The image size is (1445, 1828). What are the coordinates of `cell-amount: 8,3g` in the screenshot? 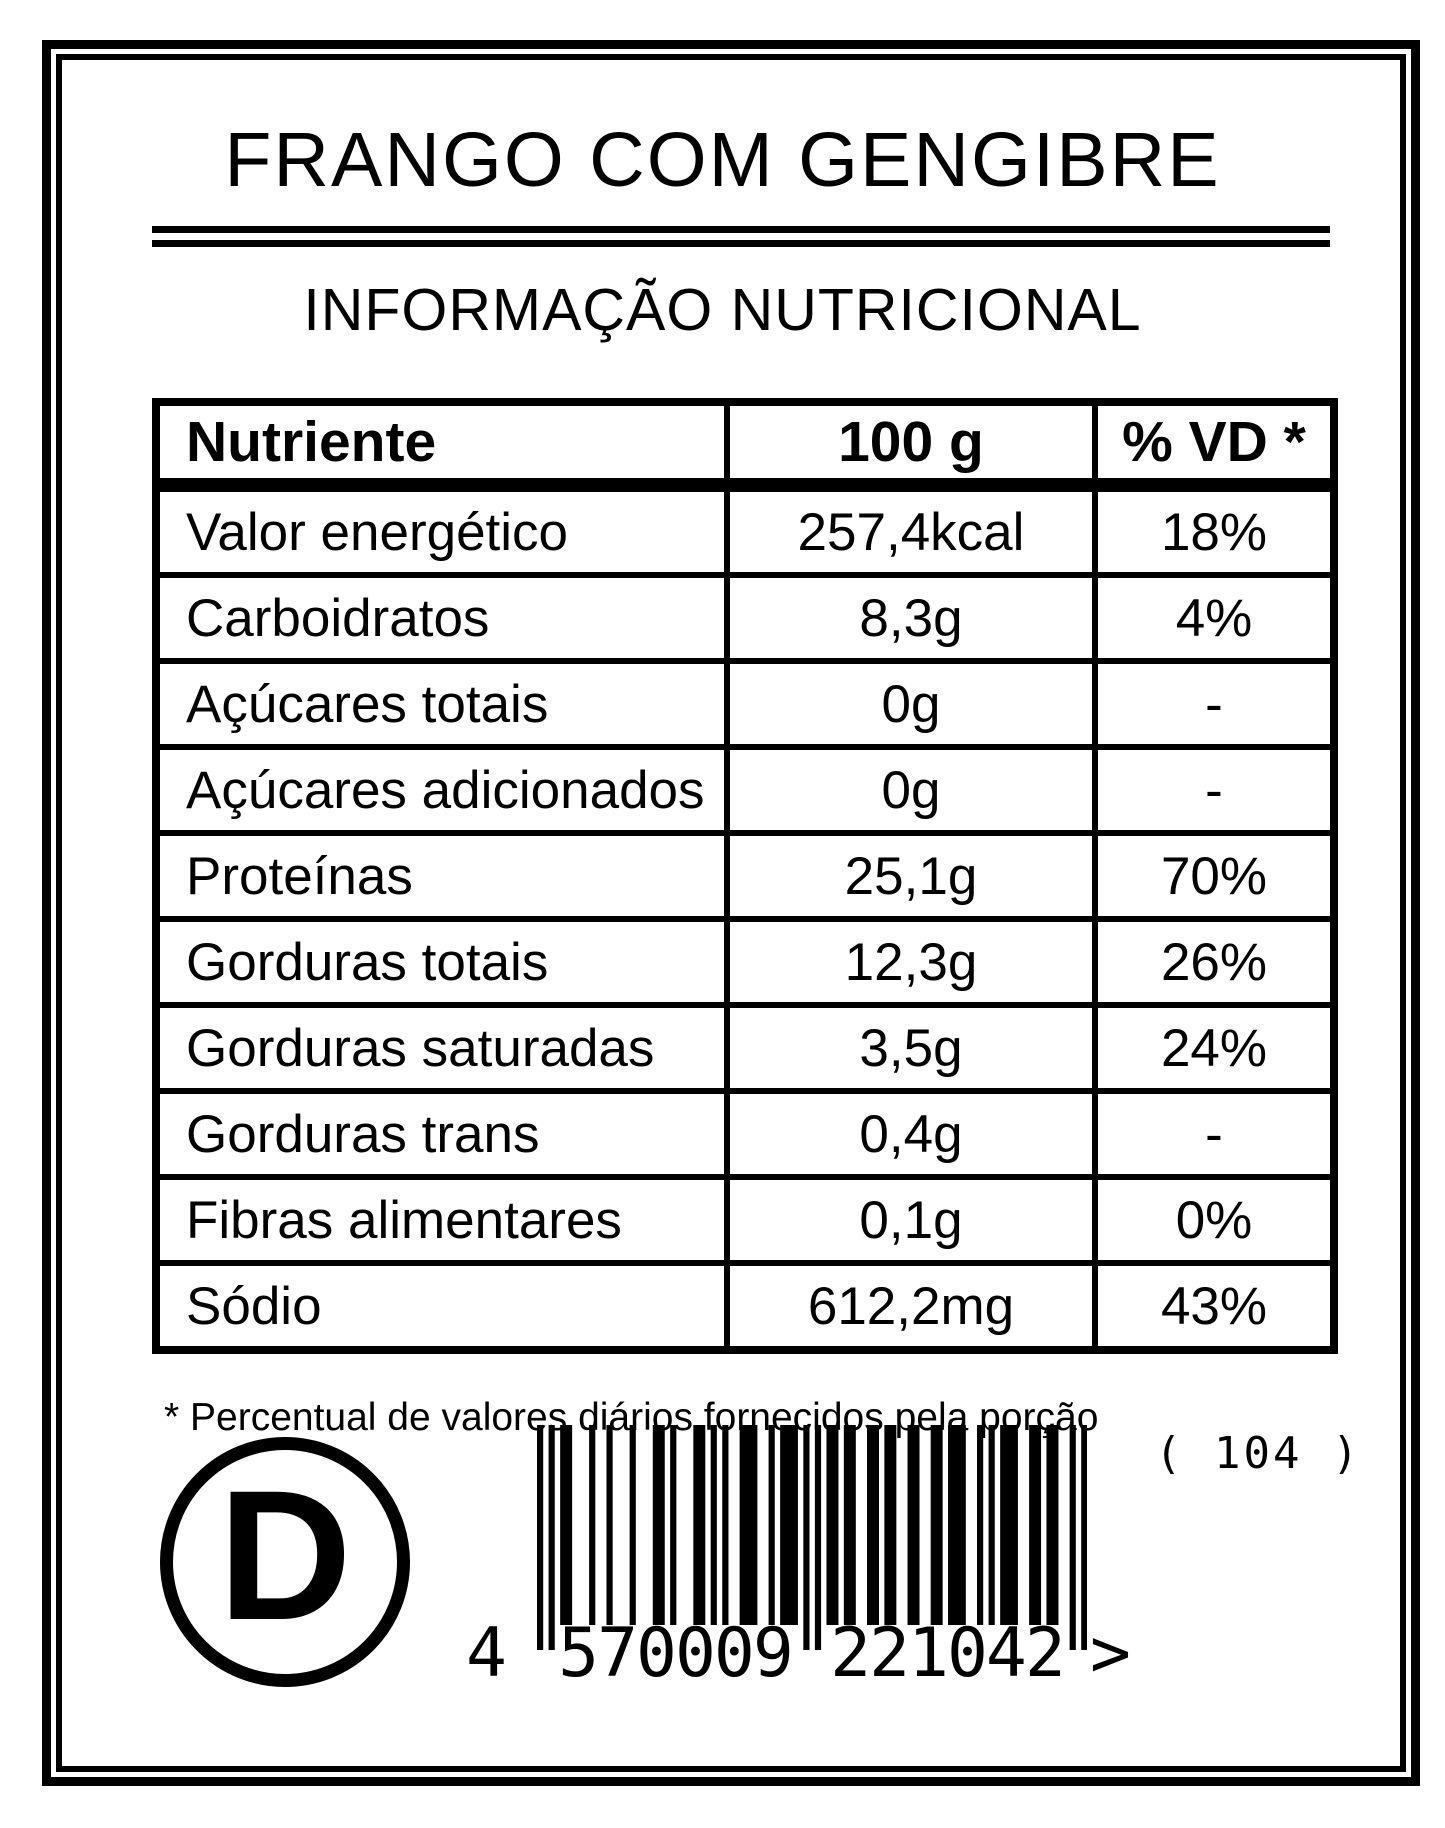 It's located at (911, 618).